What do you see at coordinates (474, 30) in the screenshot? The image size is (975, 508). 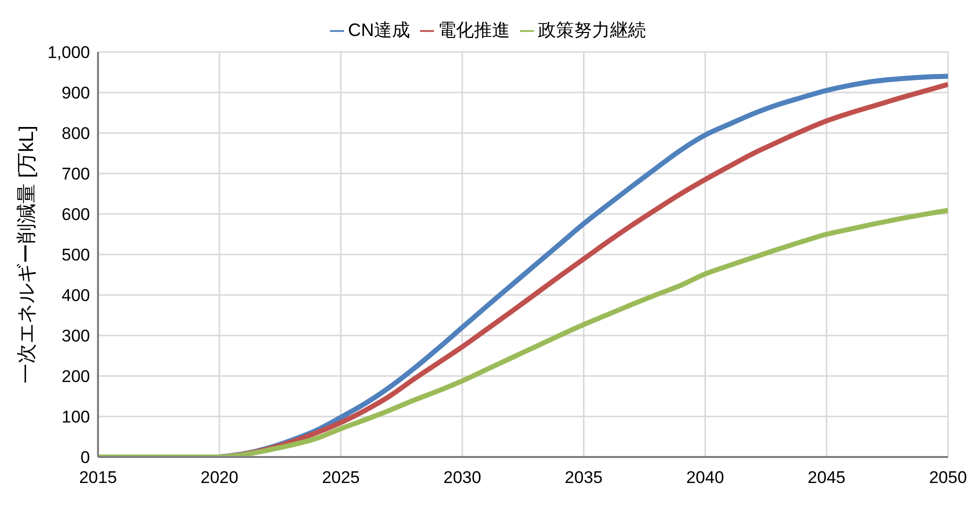 I see `legend-label: 電化推進` at bounding box center [474, 30].